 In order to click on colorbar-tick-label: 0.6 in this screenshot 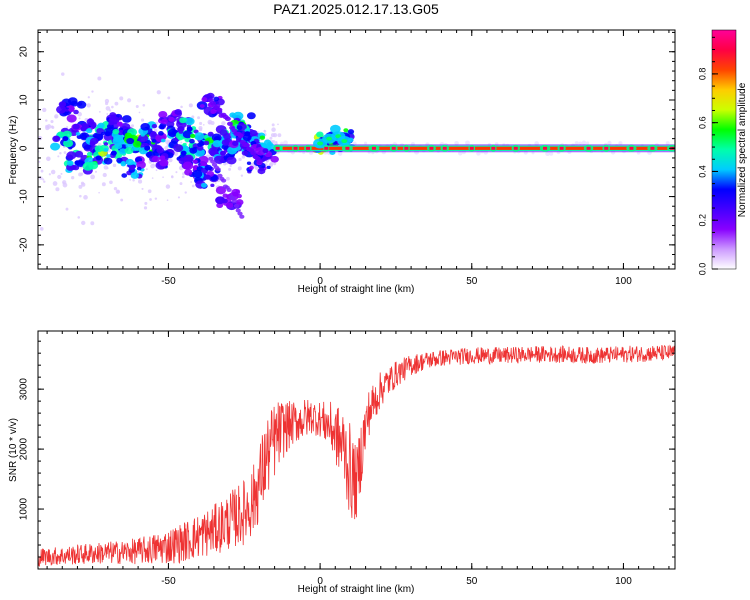, I will do `click(702, 122)`.